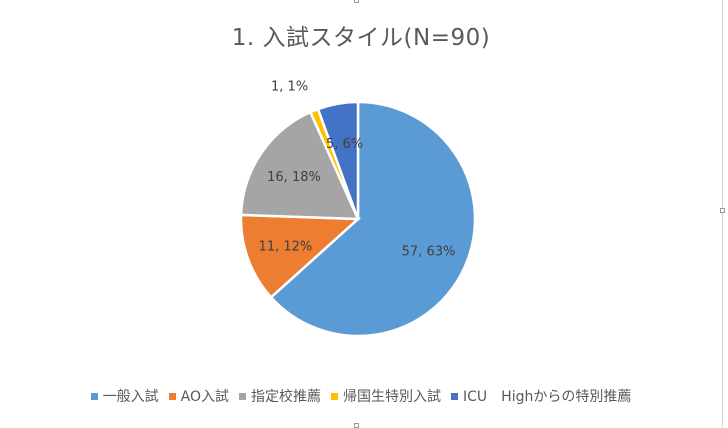  I want to click on chart-legend: 一般入試 AO入試 指定校推薦 帰国生特別入試 ICU Highからの特別推薦, so click(361, 396).